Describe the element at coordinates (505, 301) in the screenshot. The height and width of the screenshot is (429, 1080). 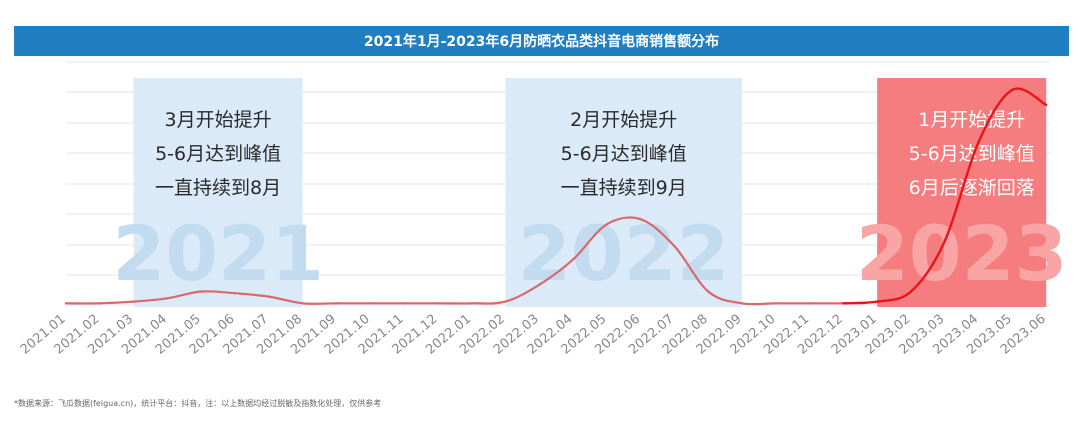
I see `data-point-2022.02` at that location.